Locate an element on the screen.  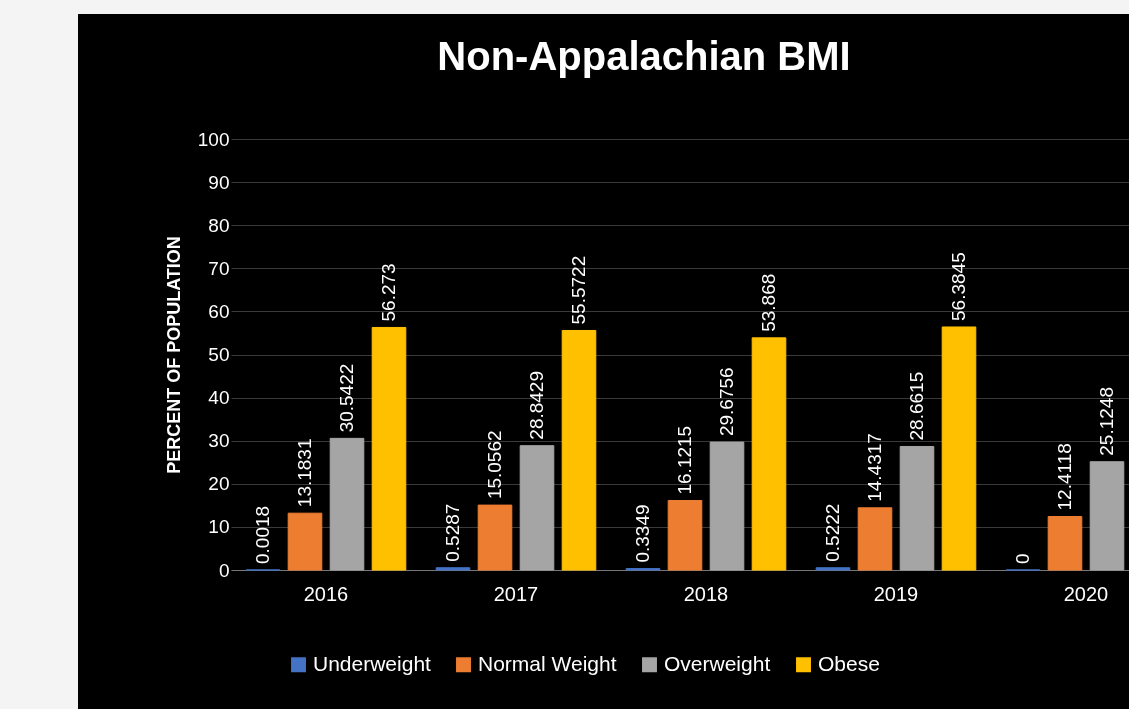
legend-label: Underweight is located at coordinates (372, 663).